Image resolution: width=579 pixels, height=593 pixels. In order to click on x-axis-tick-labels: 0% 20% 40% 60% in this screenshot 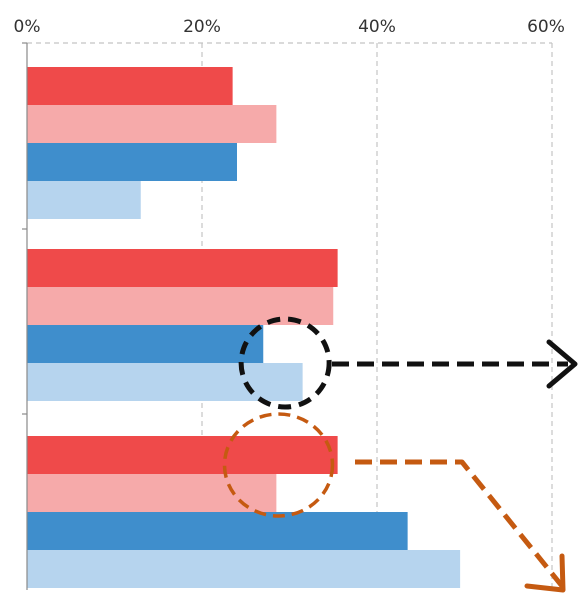, I will do `click(289, 27)`.